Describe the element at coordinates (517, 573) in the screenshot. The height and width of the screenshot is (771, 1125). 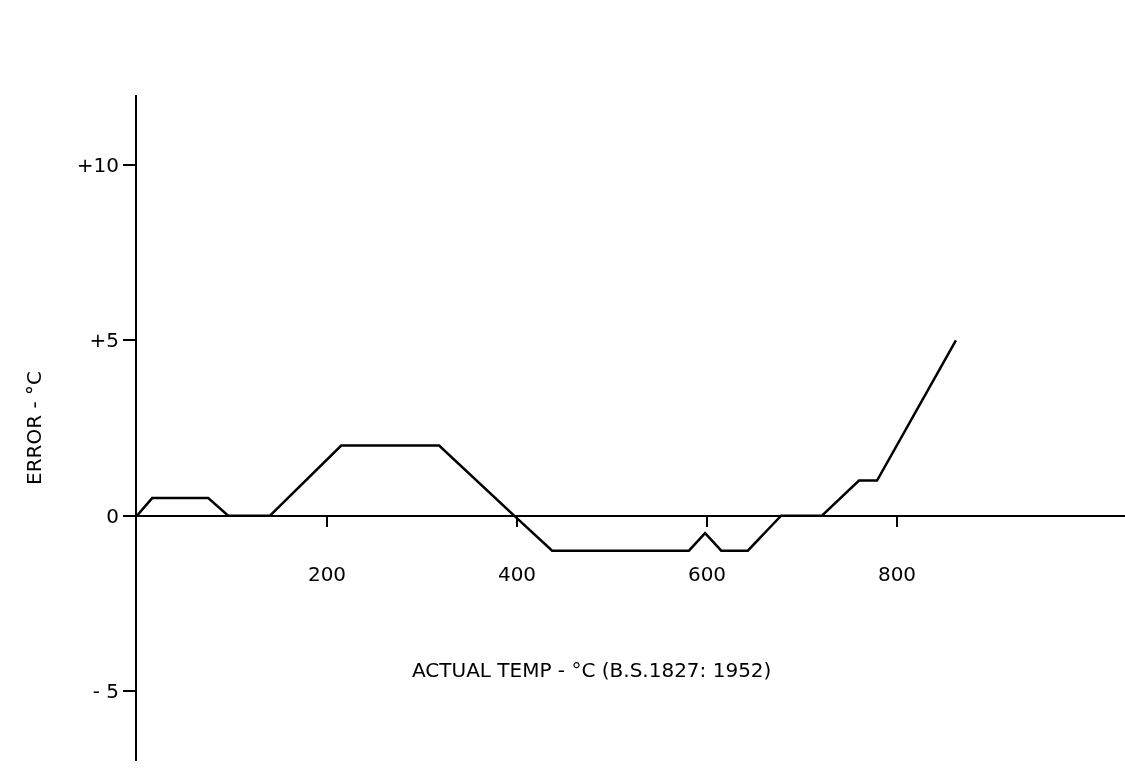
I see `x-tick-label: 400` at that location.